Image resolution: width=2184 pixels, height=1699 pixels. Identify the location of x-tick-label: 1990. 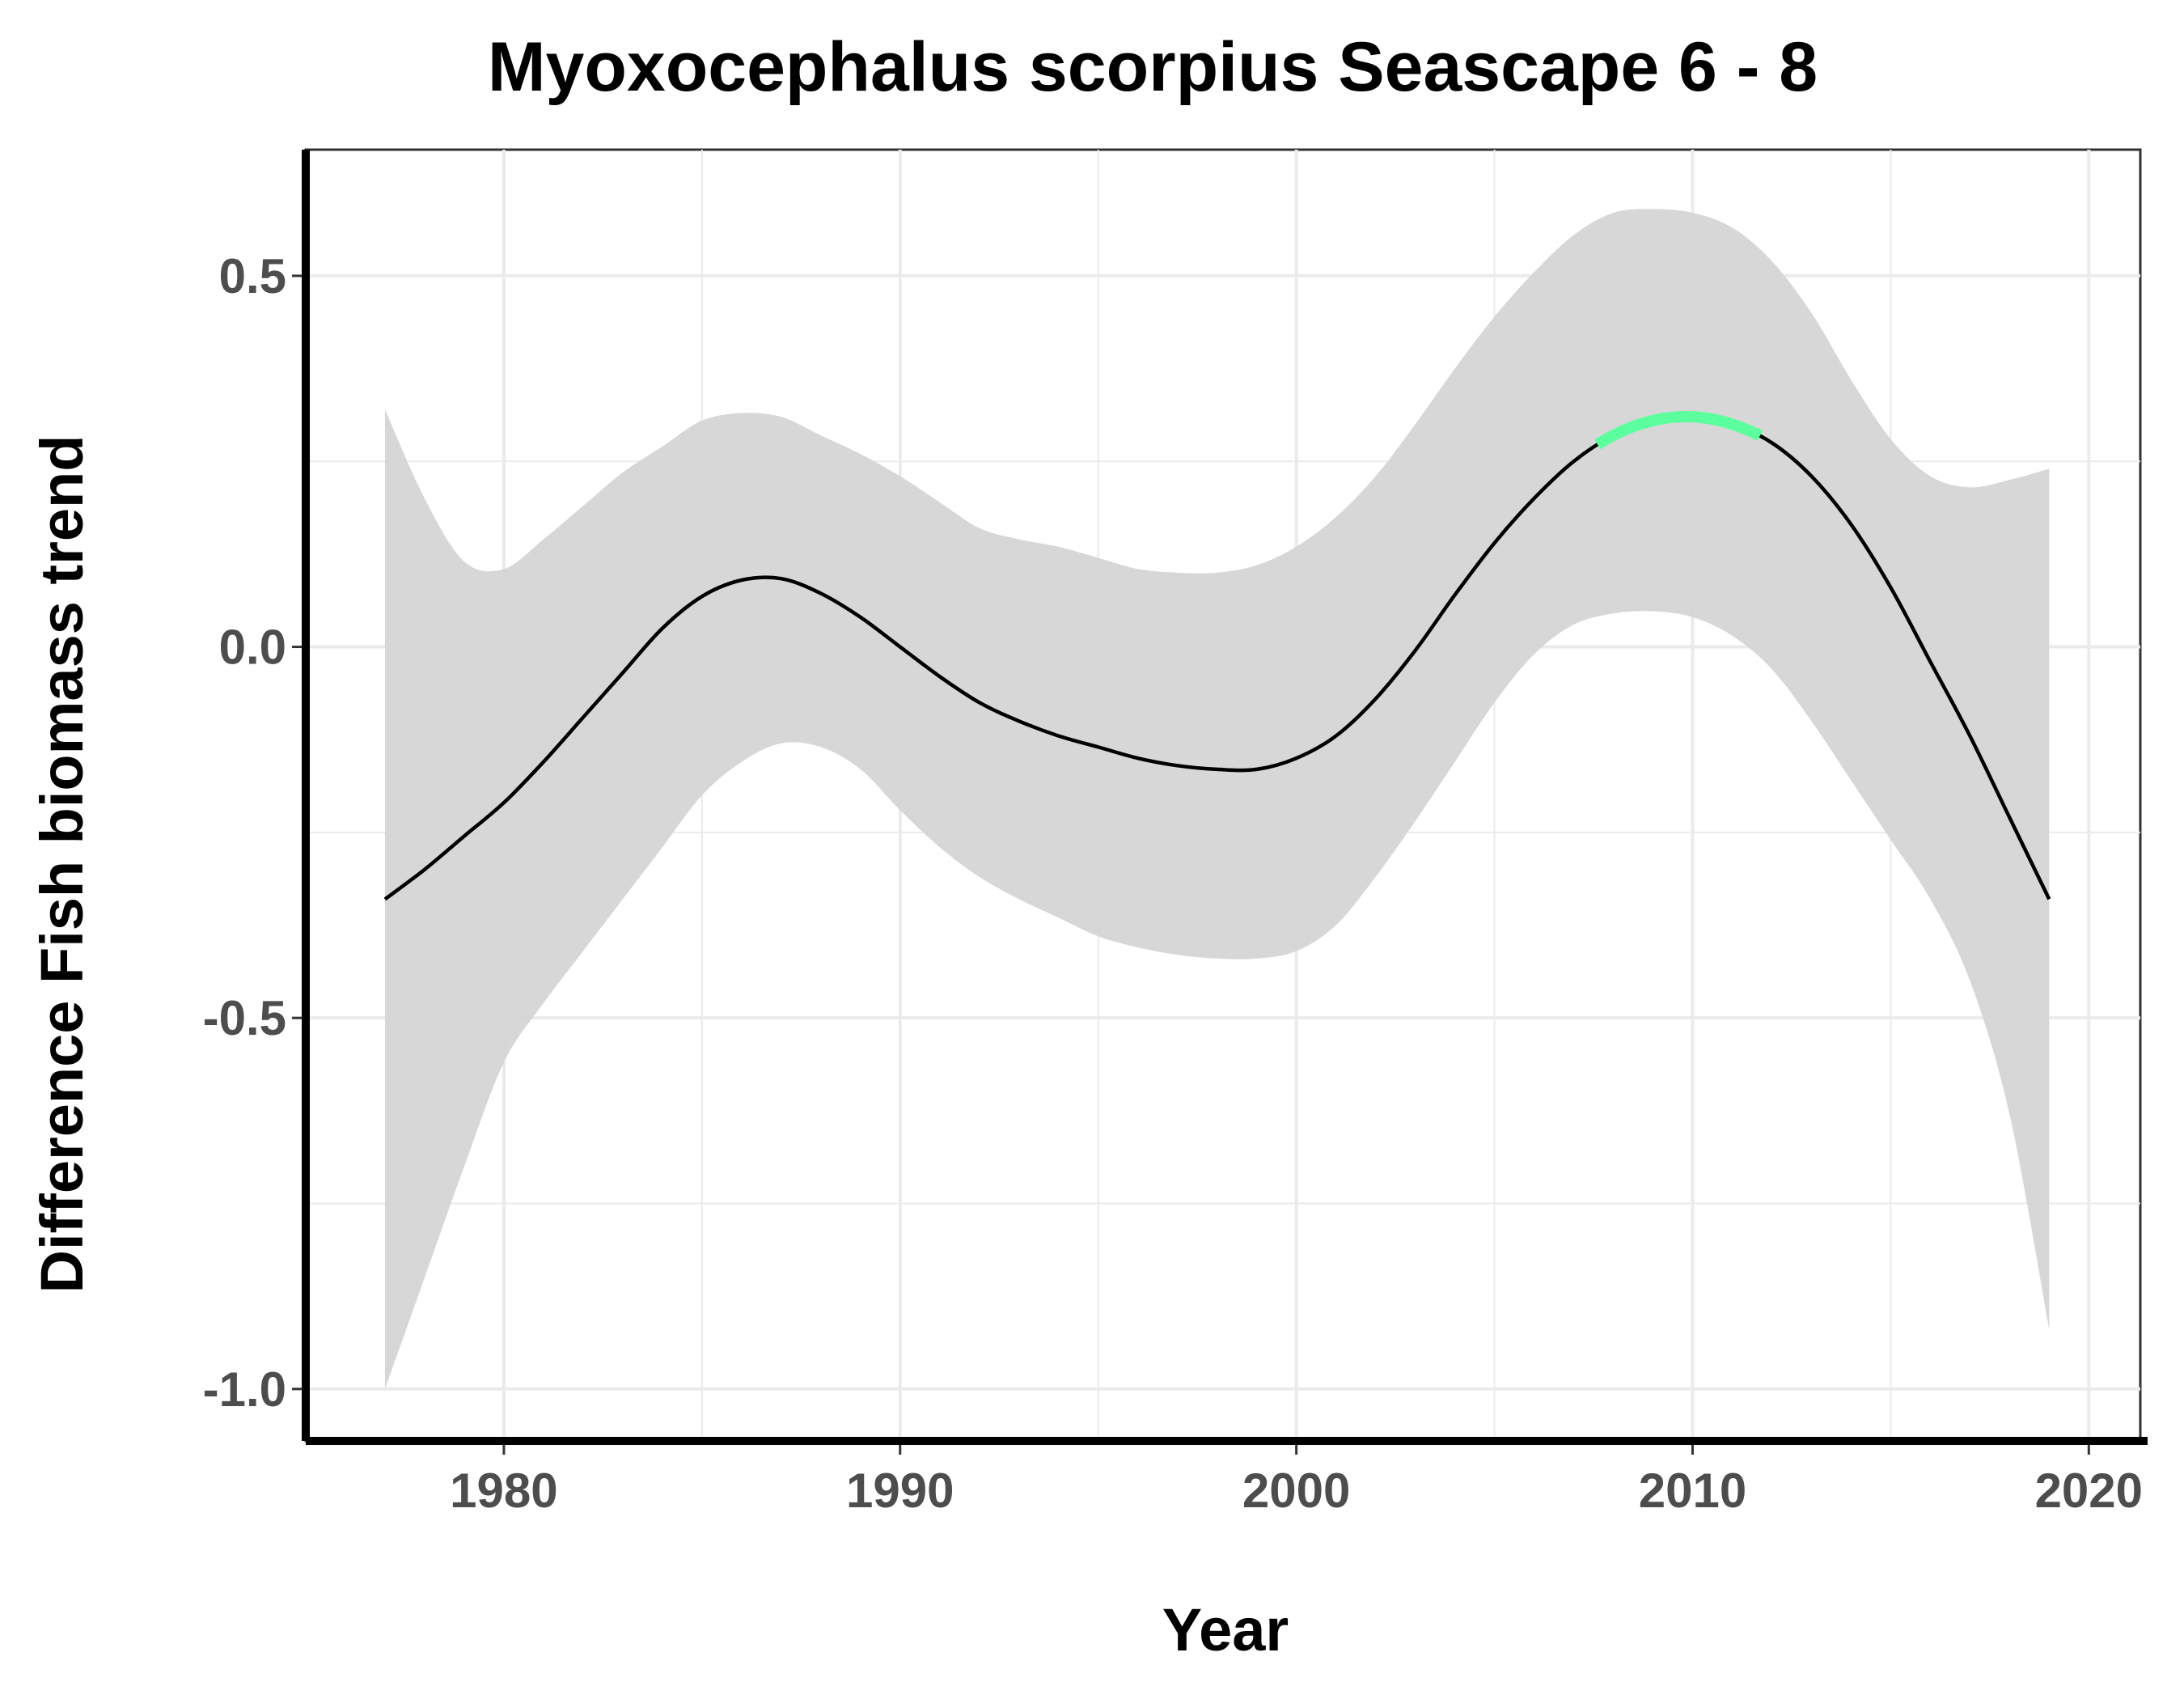
(900, 1491).